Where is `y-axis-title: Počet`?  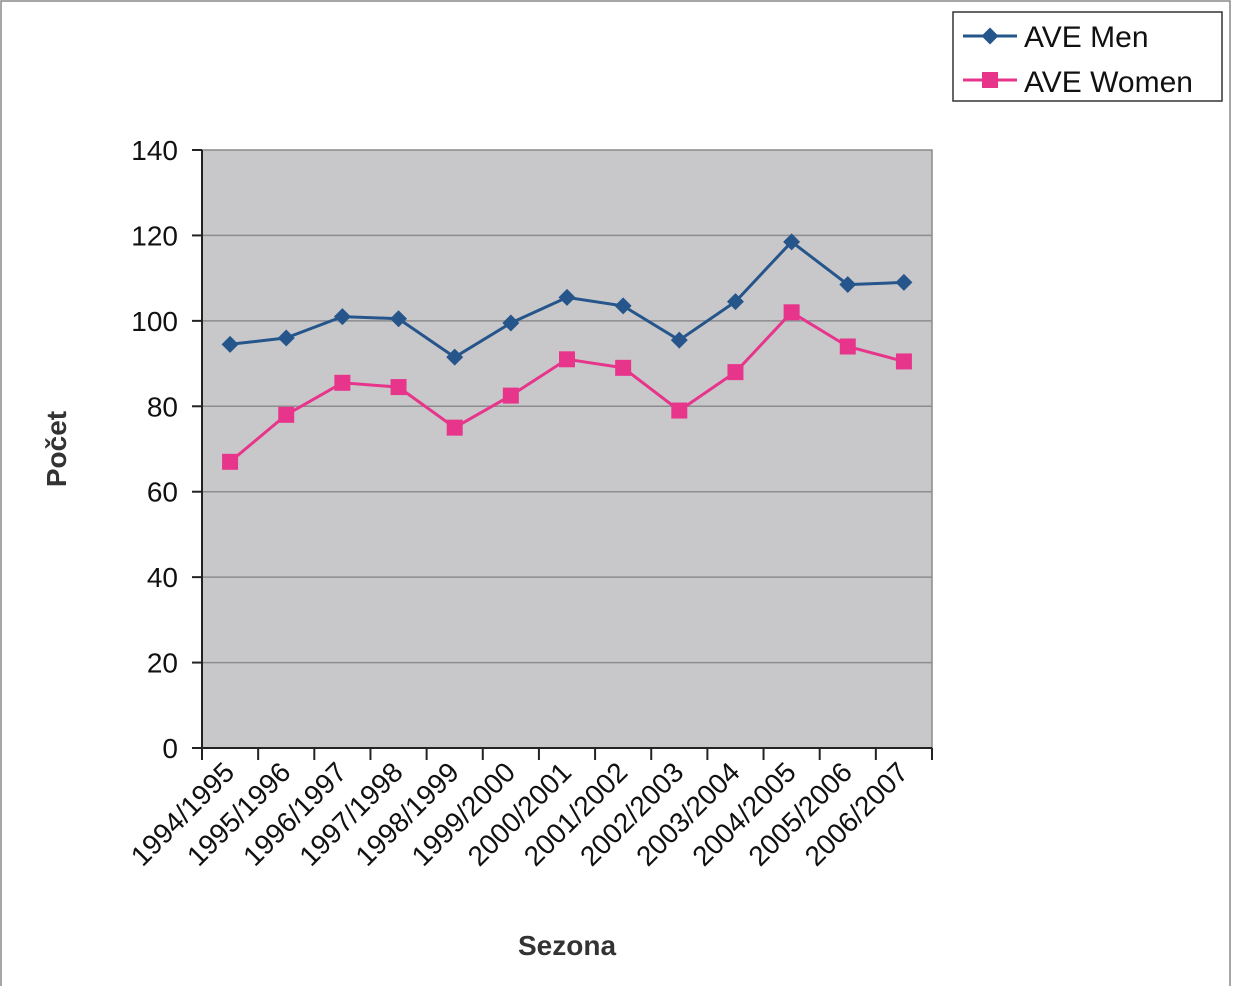
y-axis-title: Počet is located at coordinates (56, 449).